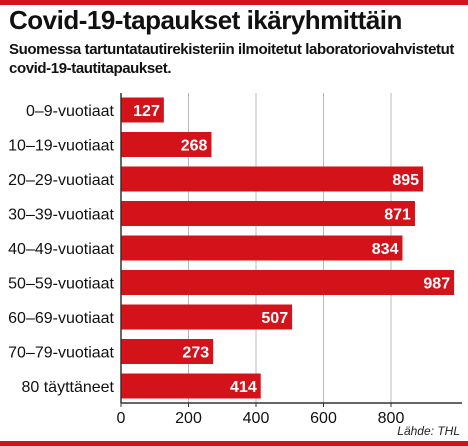  Describe the element at coordinates (70, 111) in the screenshot. I see `category-label: 0–9-vuotiaat` at that location.